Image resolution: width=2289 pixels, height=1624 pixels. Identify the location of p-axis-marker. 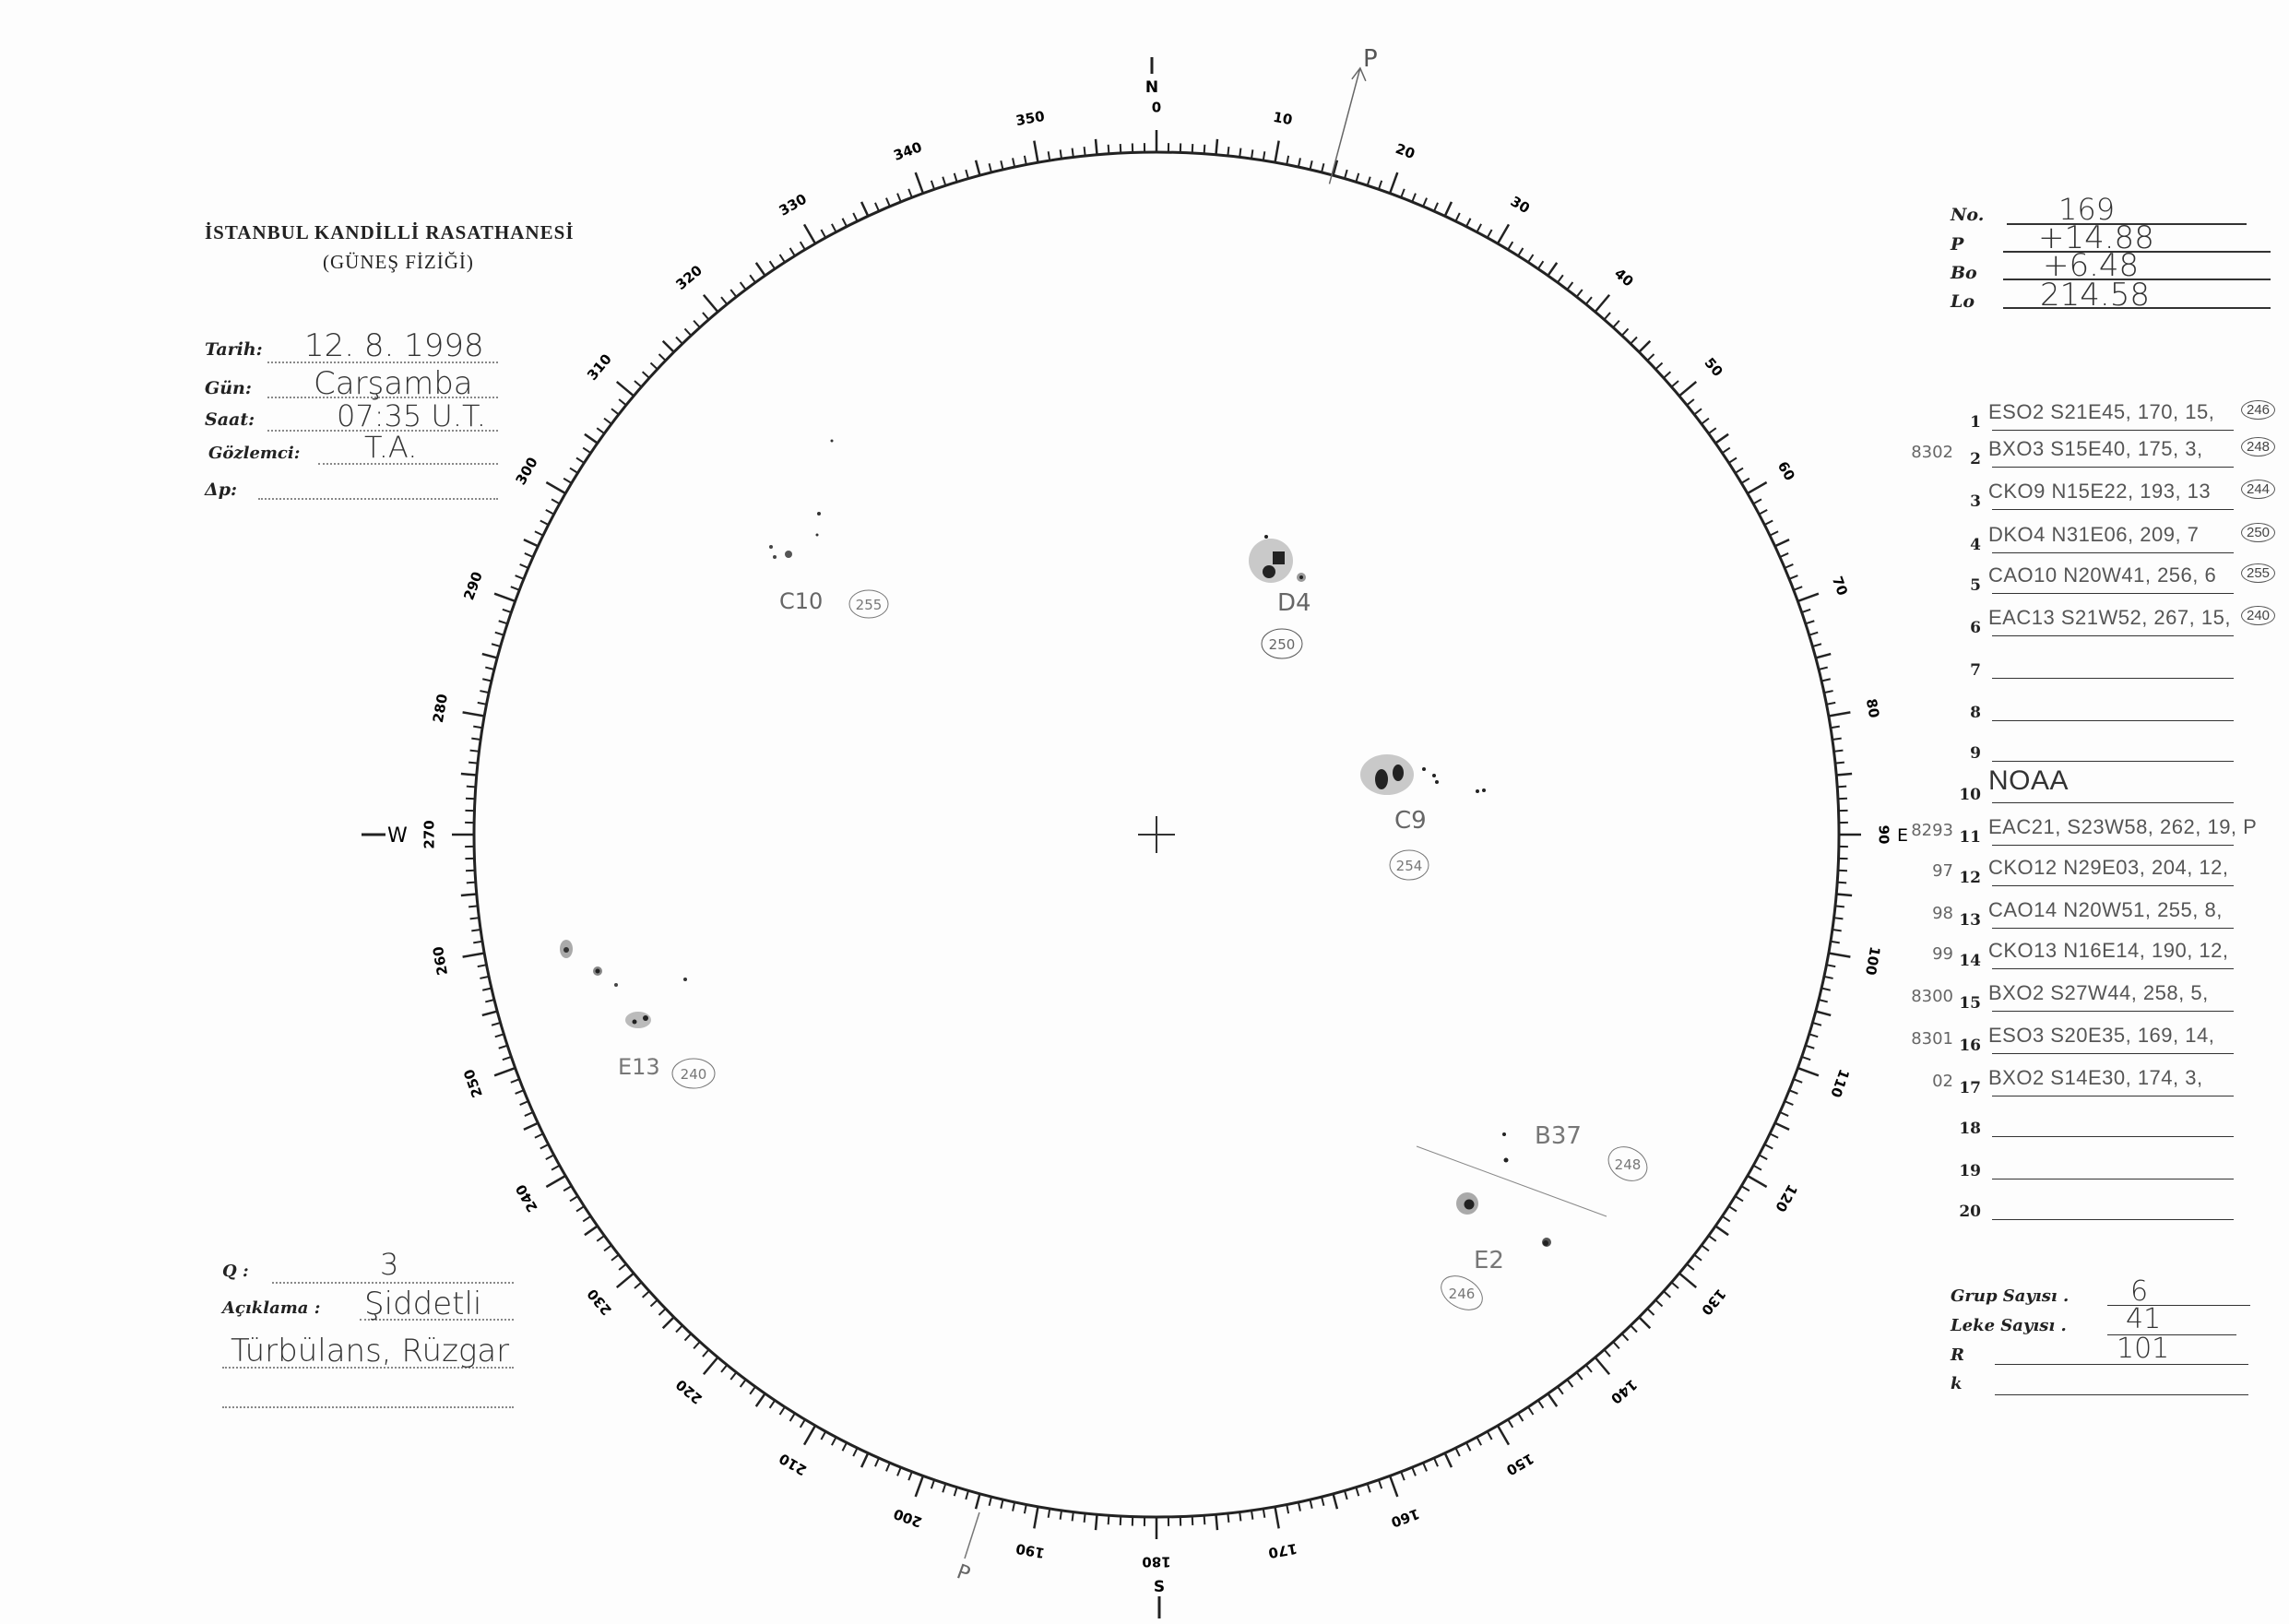
(1348, 125).